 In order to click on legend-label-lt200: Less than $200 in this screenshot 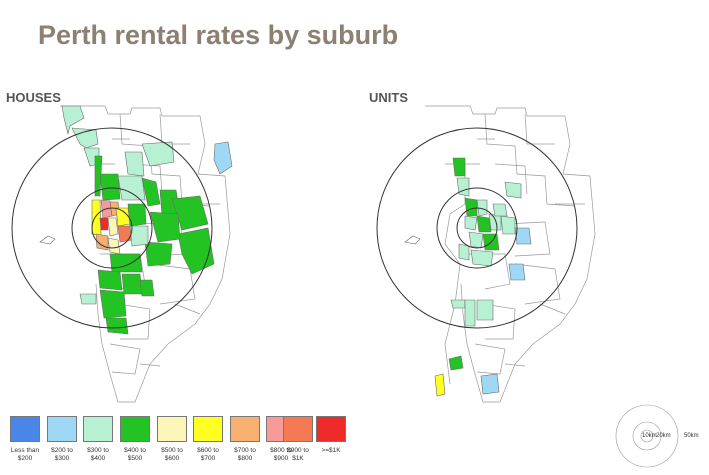, I will do `click(25, 454)`.